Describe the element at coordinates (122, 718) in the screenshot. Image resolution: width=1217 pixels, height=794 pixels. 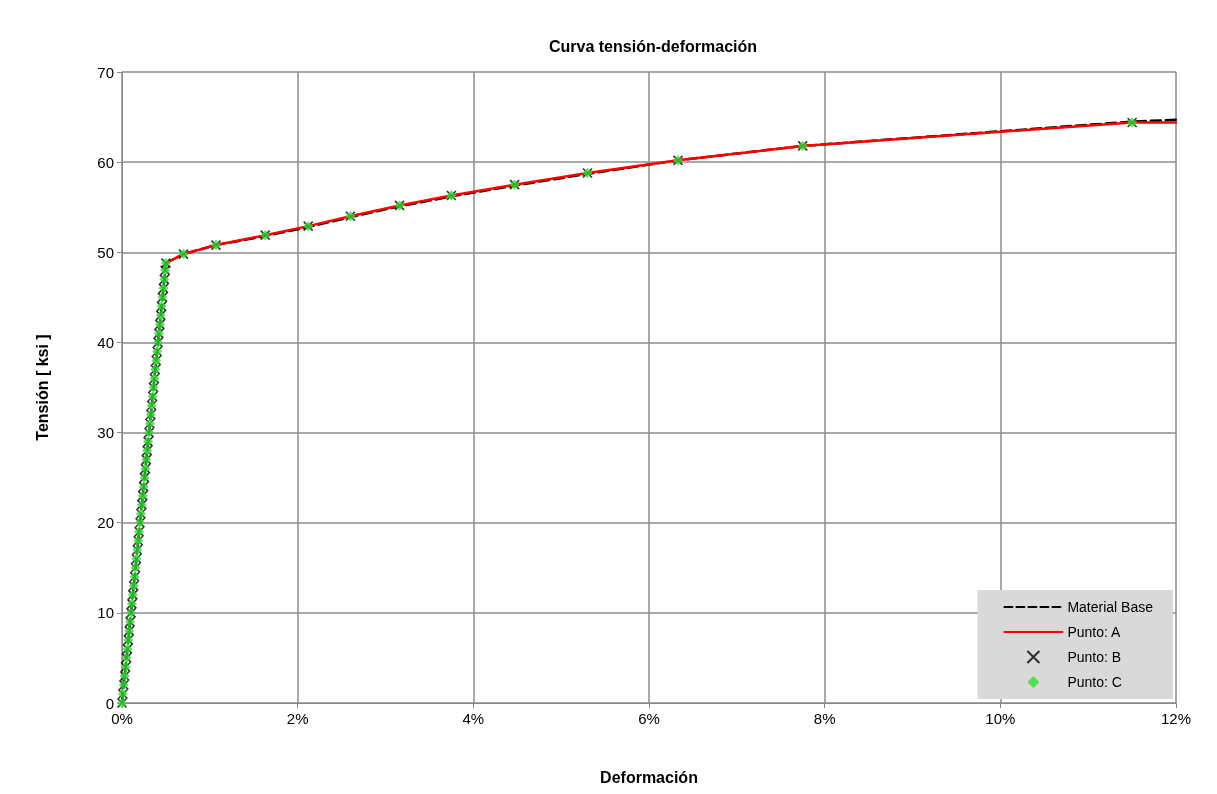
I see `x-tick-label: 0%` at that location.